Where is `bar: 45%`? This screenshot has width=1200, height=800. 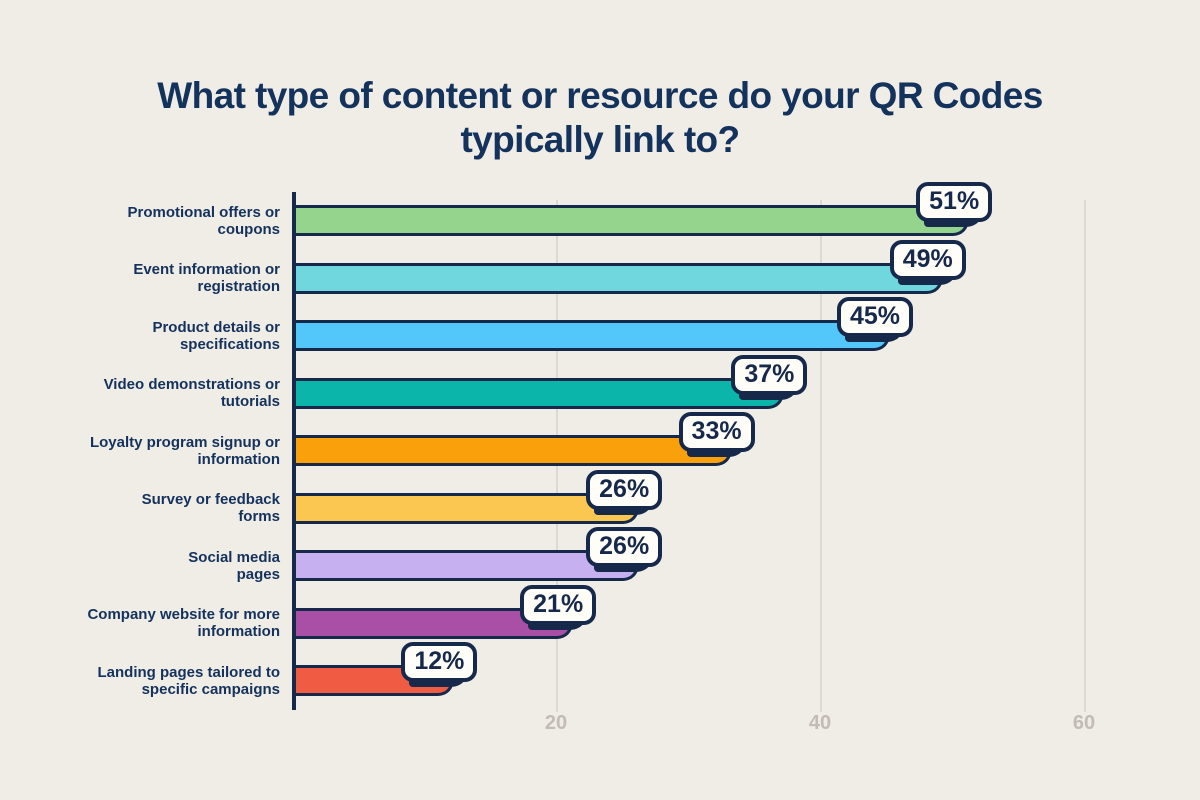
bar: 45% is located at coordinates (604, 324).